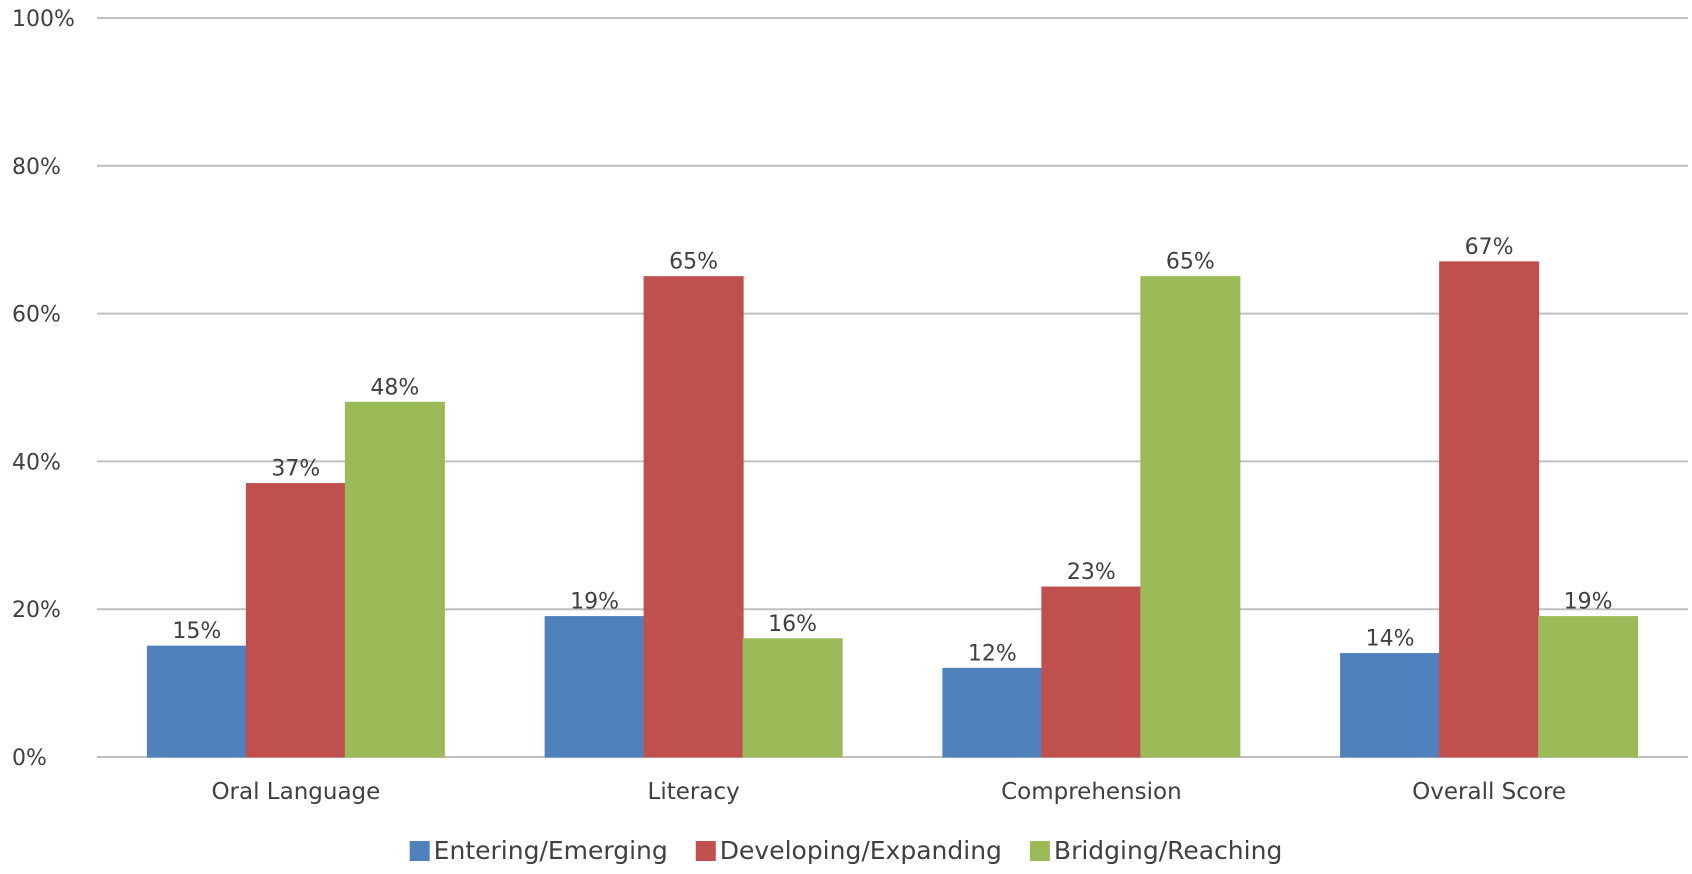 Image resolution: width=1692 pixels, height=874 pixels. What do you see at coordinates (792, 624) in the screenshot?
I see `data-label: 16%` at bounding box center [792, 624].